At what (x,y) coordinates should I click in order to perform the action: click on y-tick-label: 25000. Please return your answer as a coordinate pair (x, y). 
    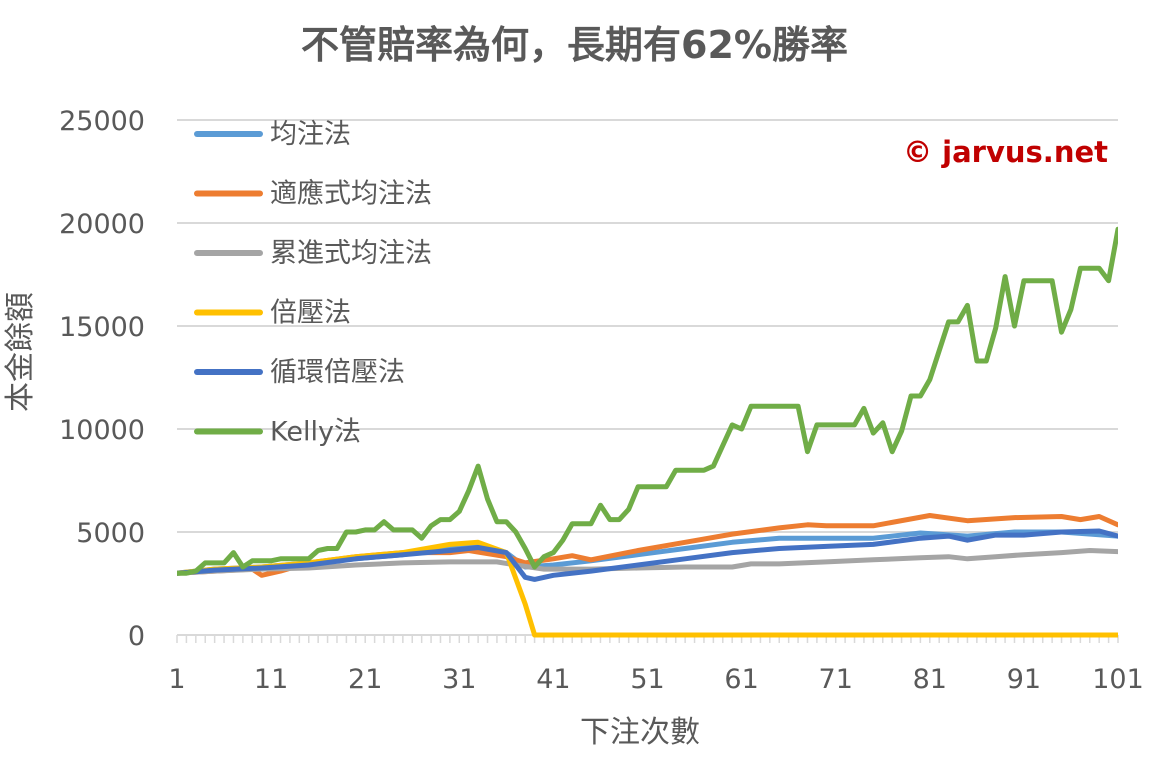
    Looking at the image, I should click on (102, 121).